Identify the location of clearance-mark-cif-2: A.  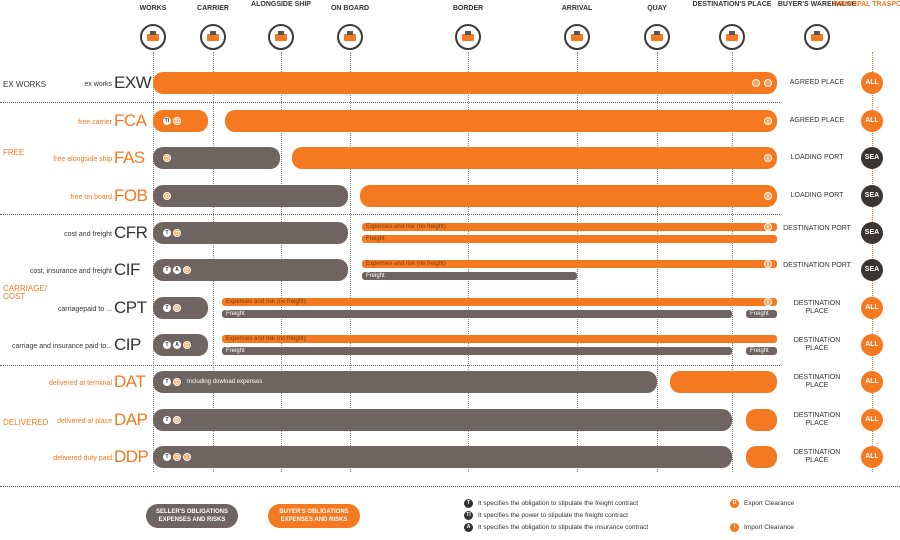
(177, 270).